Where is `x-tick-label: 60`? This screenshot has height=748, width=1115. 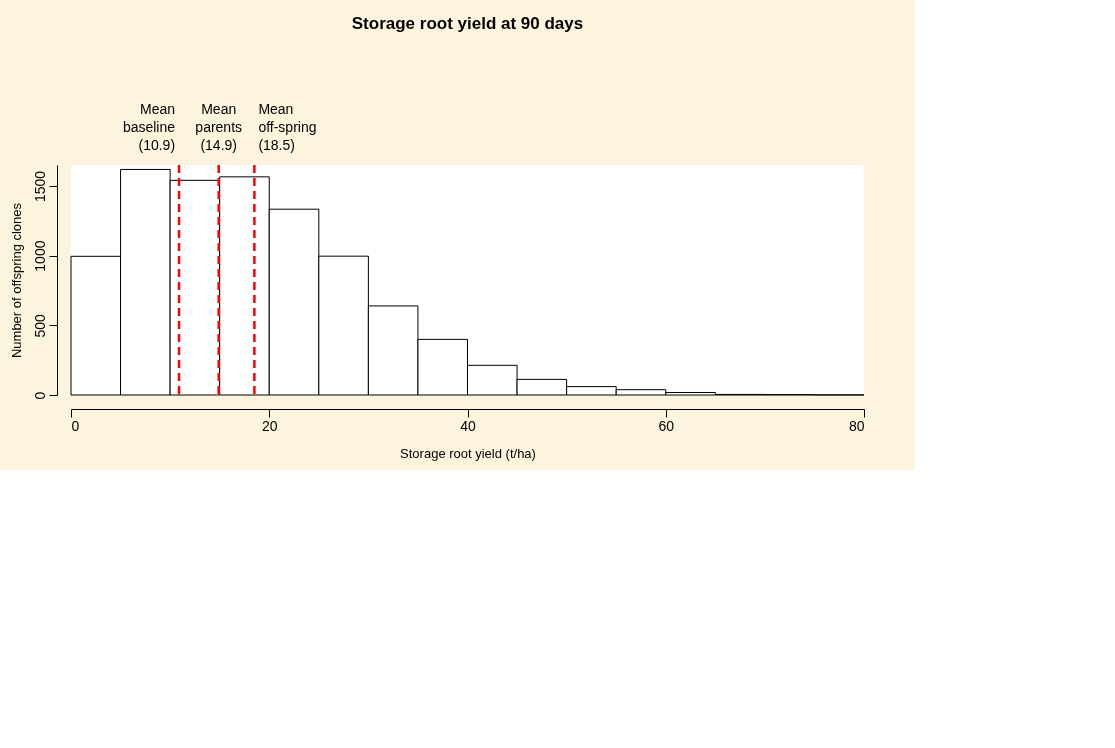 x-tick-label: 60 is located at coordinates (666, 425).